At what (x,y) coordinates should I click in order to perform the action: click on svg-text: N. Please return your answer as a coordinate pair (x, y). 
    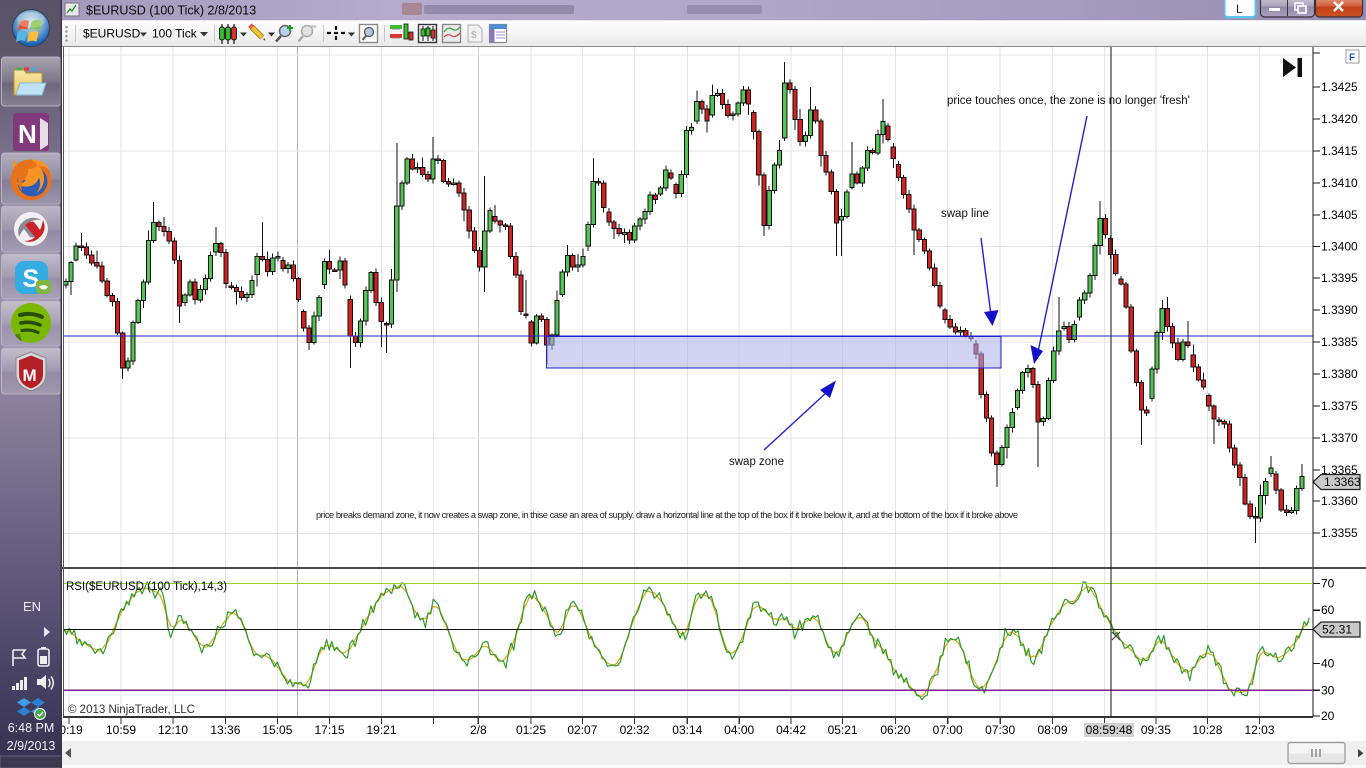
    Looking at the image, I should click on (27, 134).